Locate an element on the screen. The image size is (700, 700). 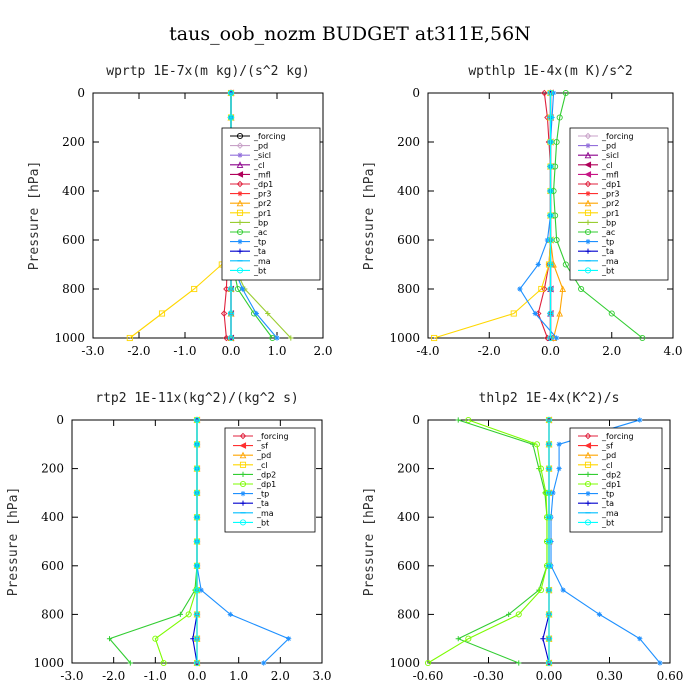
x-tick-label: -1.0 is located at coordinates (184, 351).